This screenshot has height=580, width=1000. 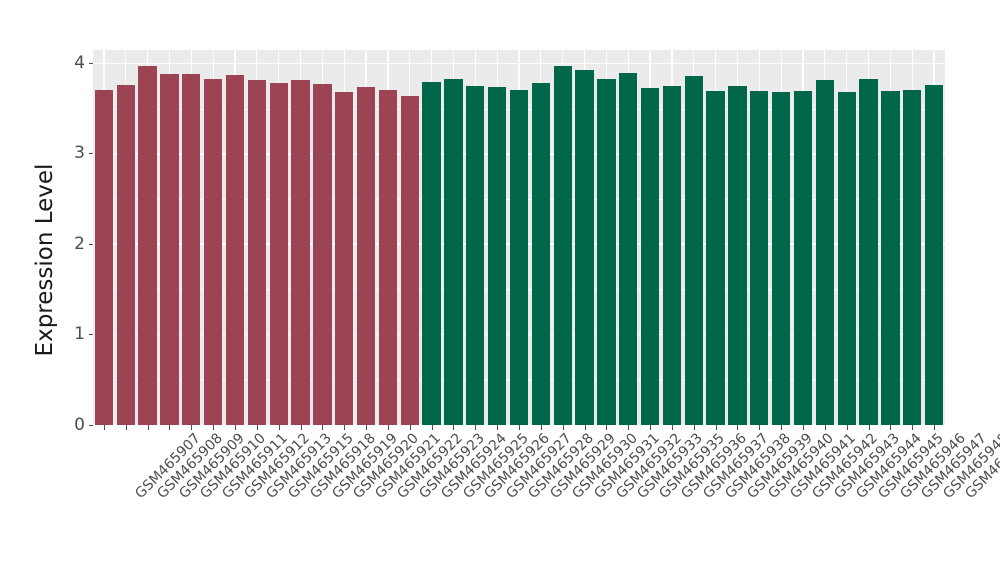 What do you see at coordinates (79, 243) in the screenshot?
I see `y-axis-tick-label: 2` at bounding box center [79, 243].